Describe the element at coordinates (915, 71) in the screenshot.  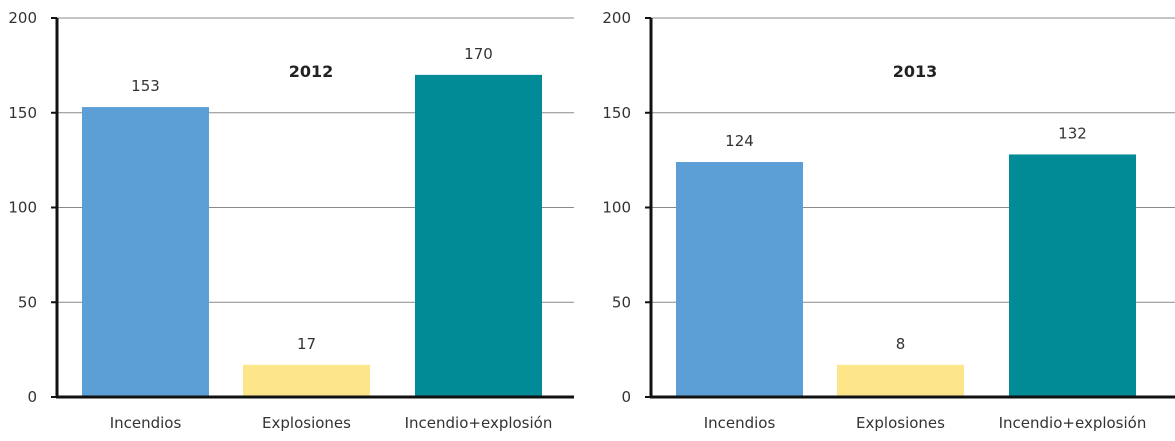
I see `chart-title: 2013` at that location.